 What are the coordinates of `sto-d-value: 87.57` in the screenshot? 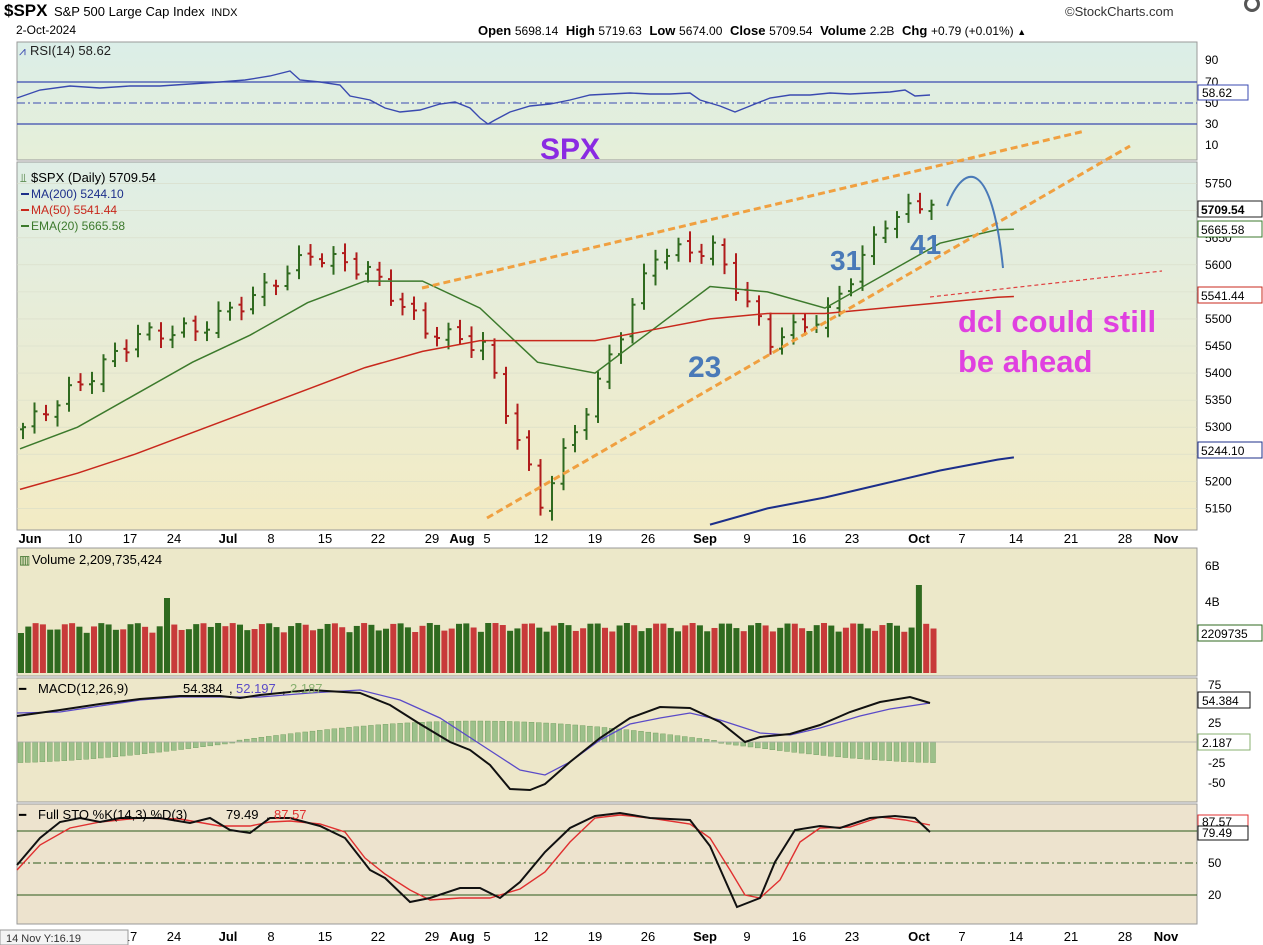 It's located at (290, 814).